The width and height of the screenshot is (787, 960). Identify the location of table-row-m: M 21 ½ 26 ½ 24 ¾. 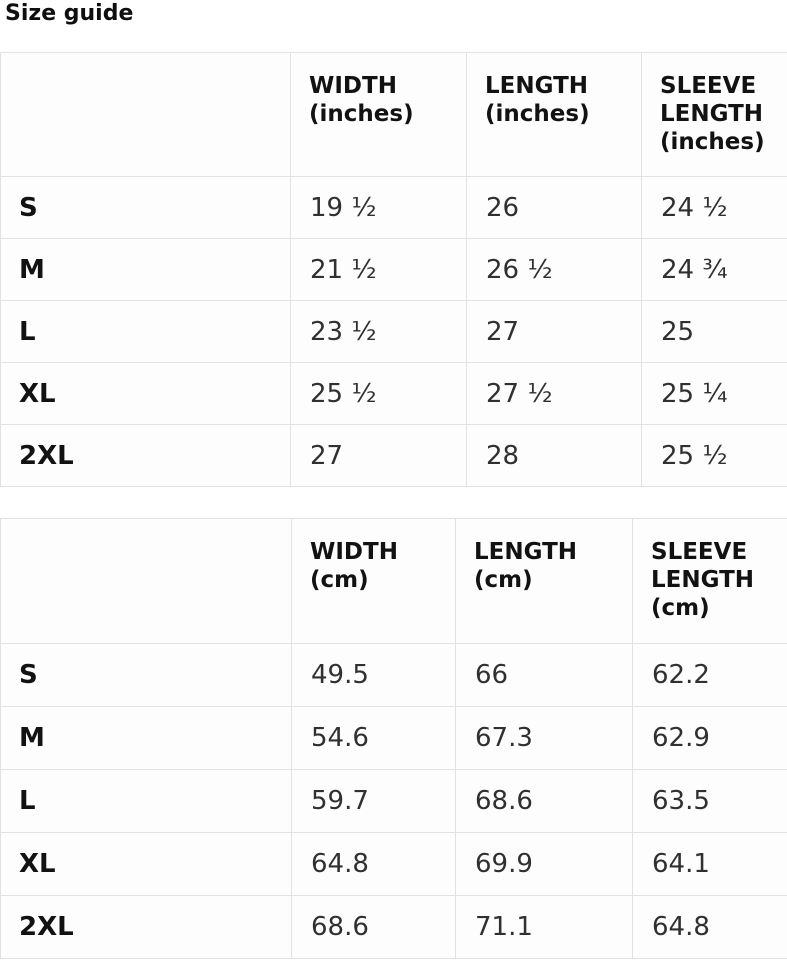
(393, 269).